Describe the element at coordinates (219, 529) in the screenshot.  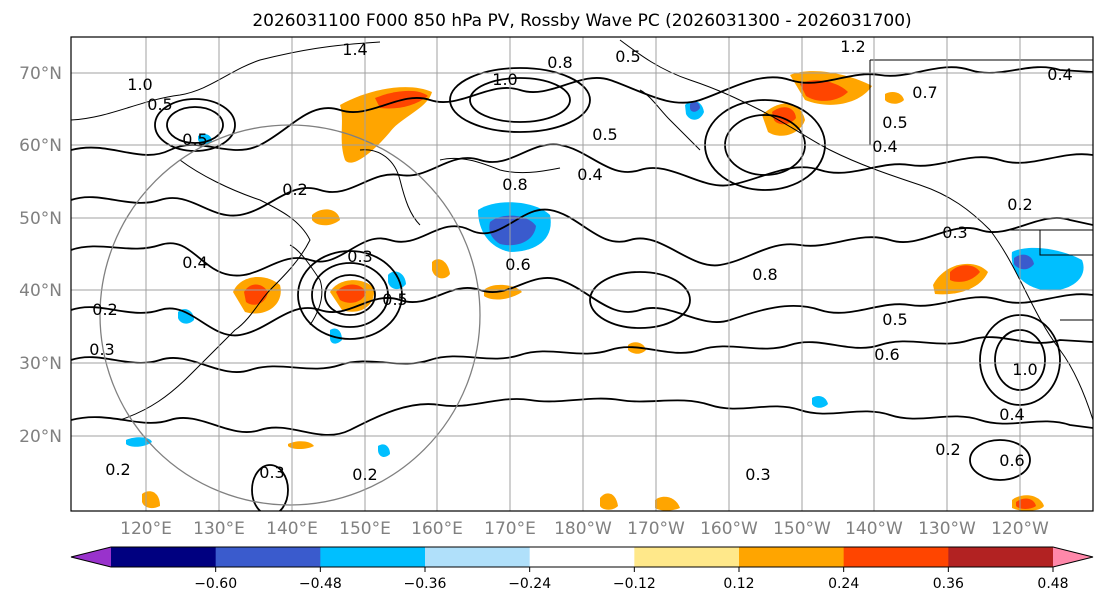
I see `longitude-label: 130°E` at that location.